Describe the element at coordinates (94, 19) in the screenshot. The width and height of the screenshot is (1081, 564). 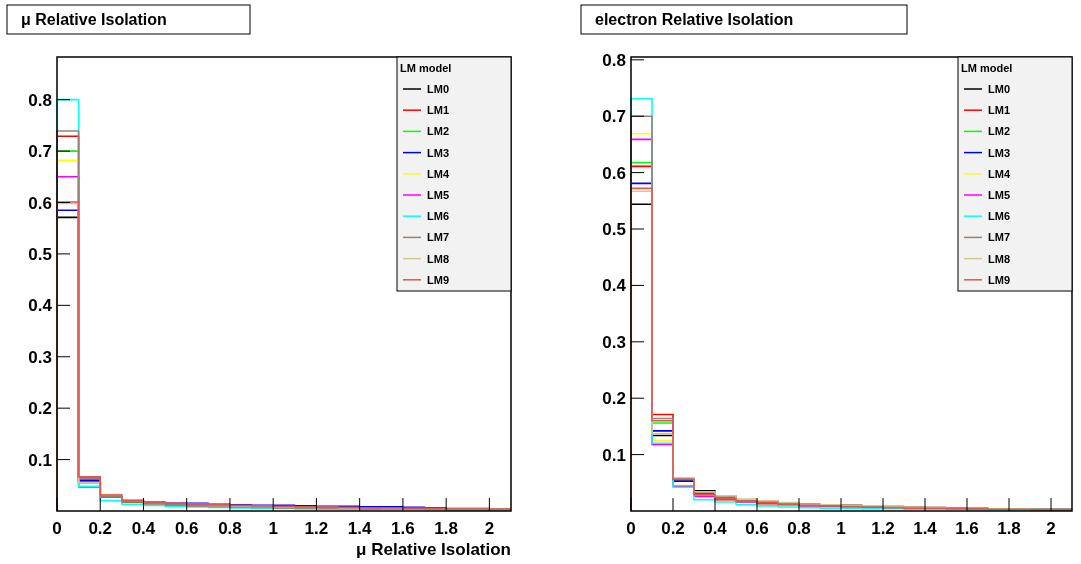
I see `chart-title: μ Relative Isolation` at that location.